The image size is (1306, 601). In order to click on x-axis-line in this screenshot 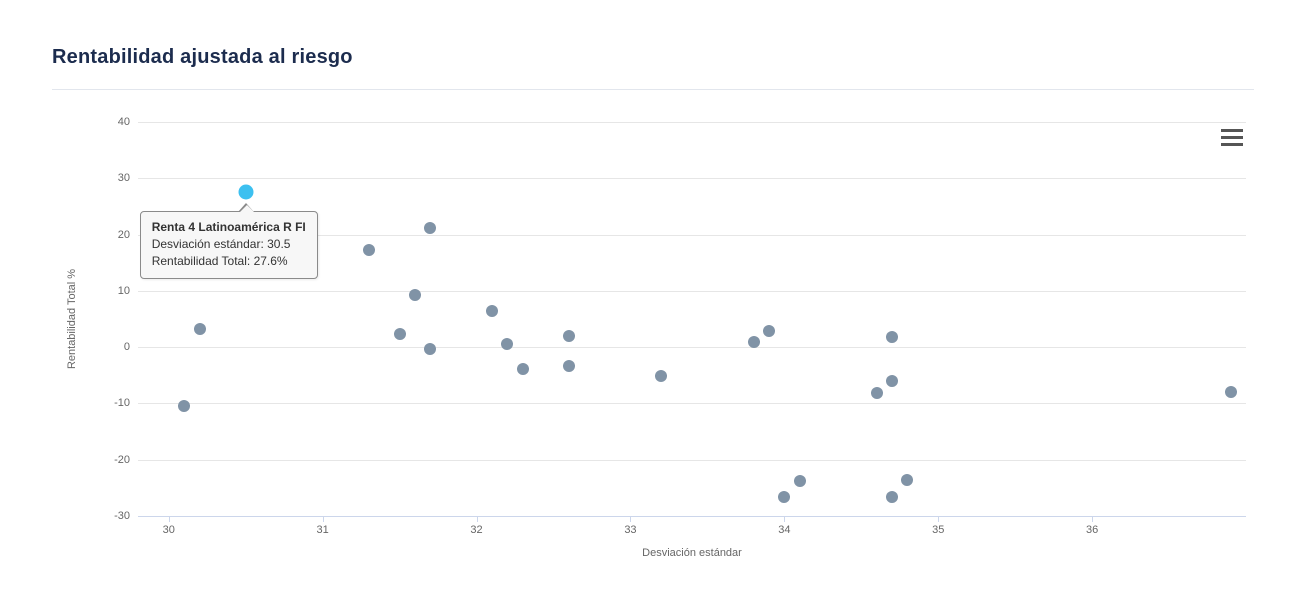, I will do `click(692, 516)`.